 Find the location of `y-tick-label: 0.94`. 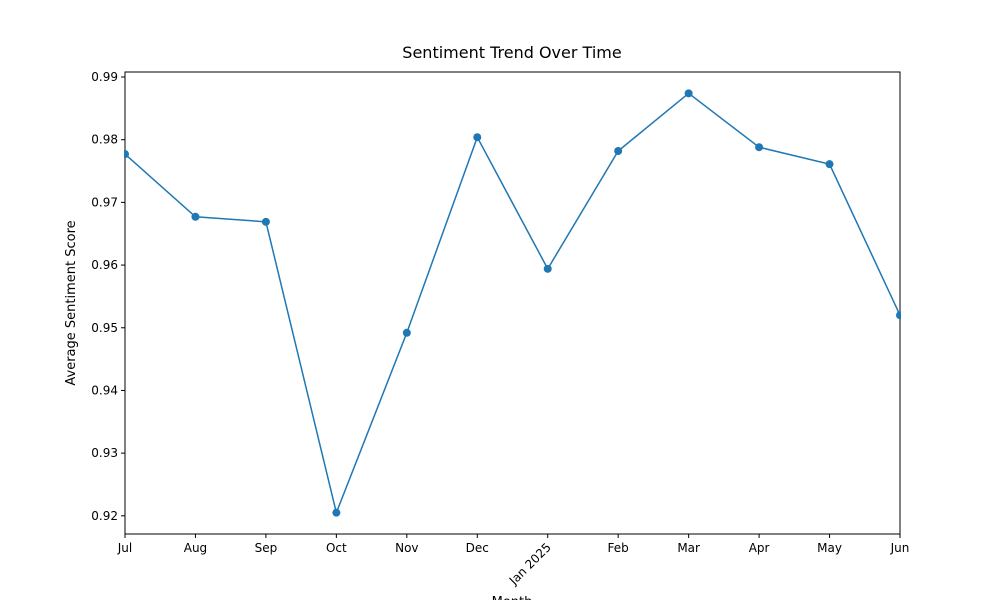

y-tick-label: 0.94 is located at coordinates (104, 390).